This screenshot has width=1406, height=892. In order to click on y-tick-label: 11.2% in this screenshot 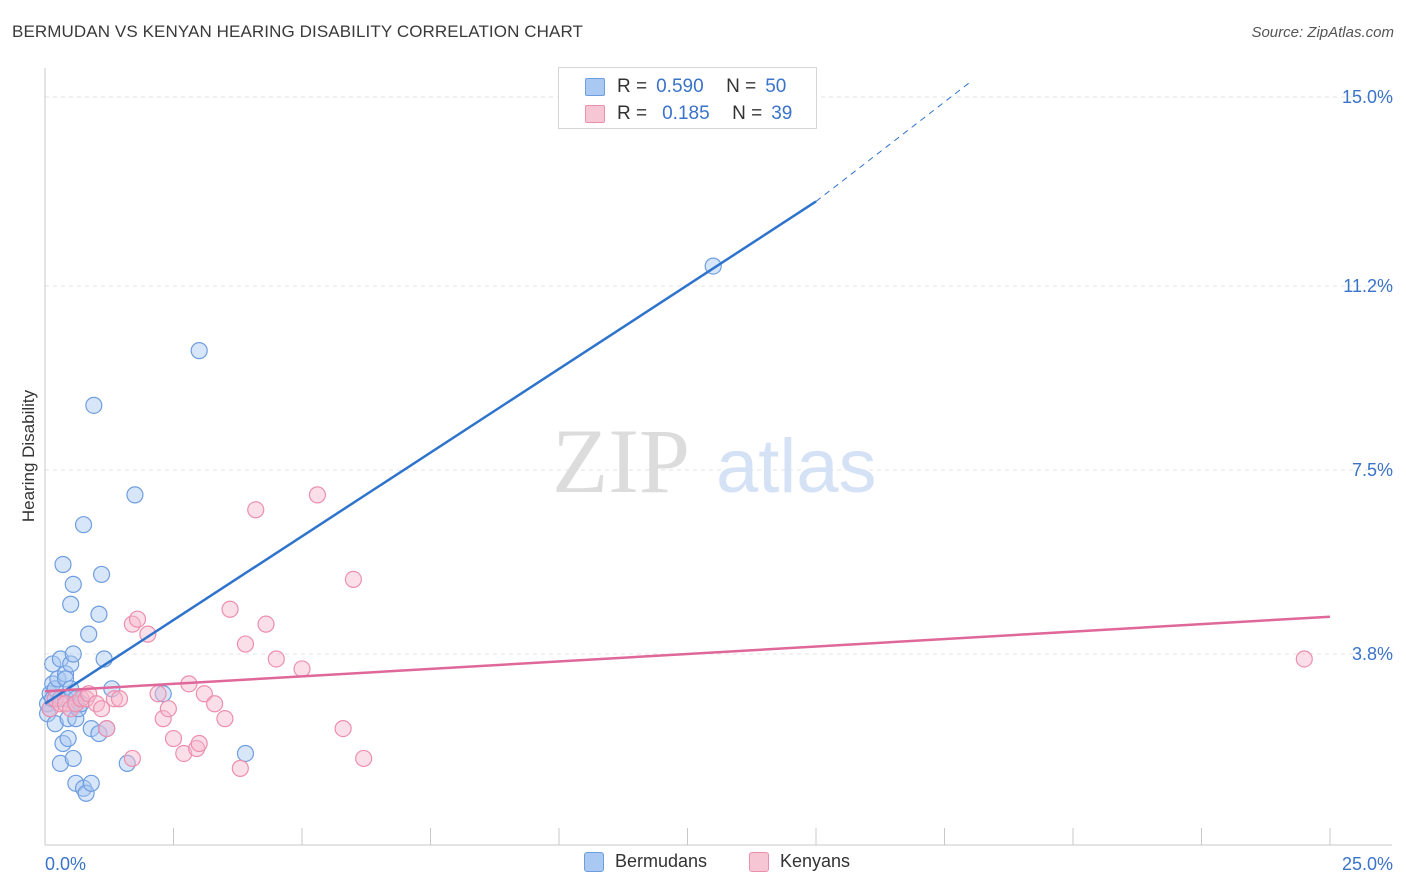, I will do `click(1368, 286)`.